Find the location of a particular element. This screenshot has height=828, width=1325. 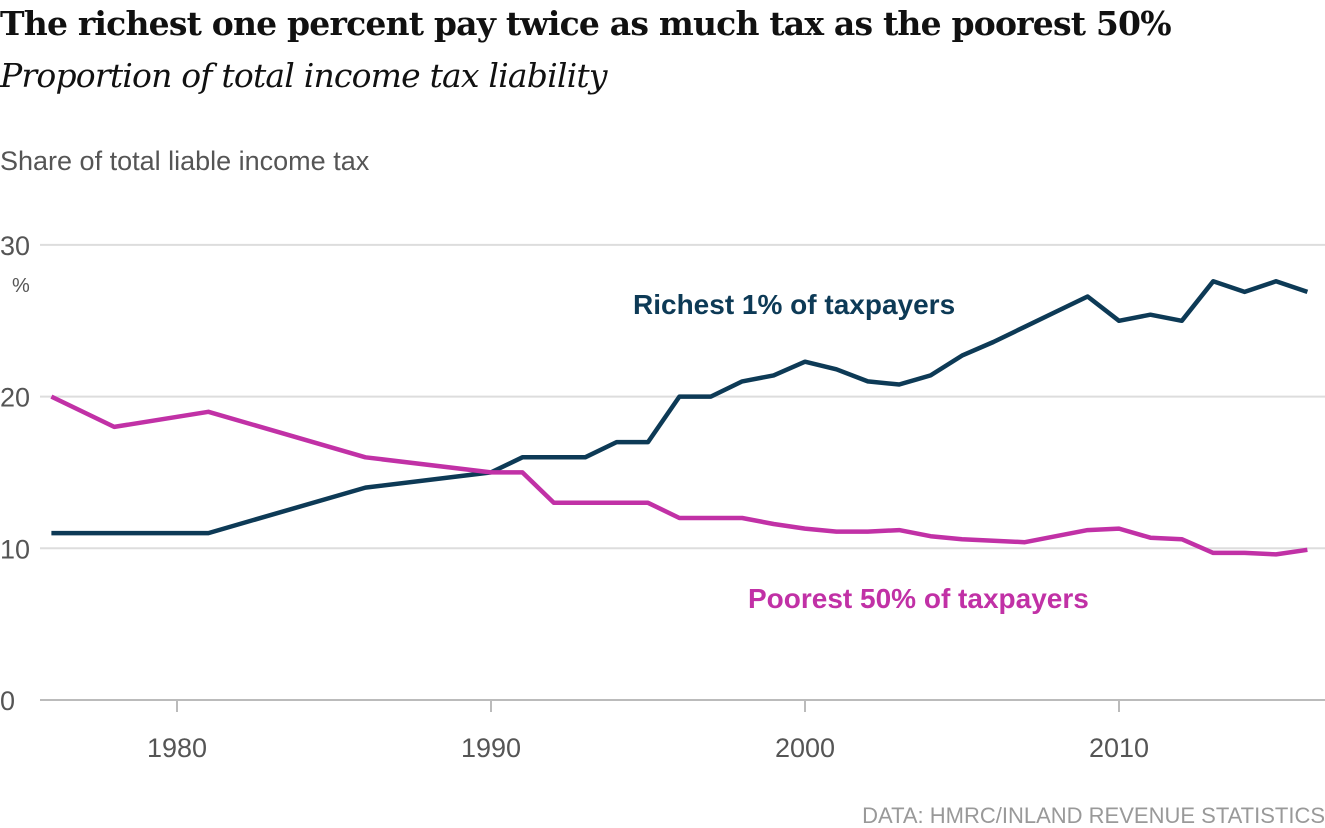

series-label-richest: Richest 1% of taxpayers is located at coordinates (794, 304).